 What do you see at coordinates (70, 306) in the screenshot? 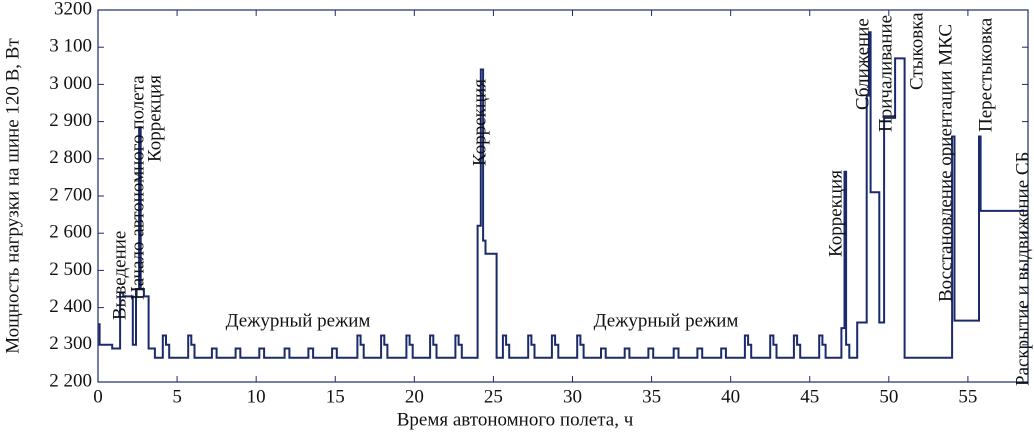
I see `y-tick-label: 2 400` at bounding box center [70, 306].